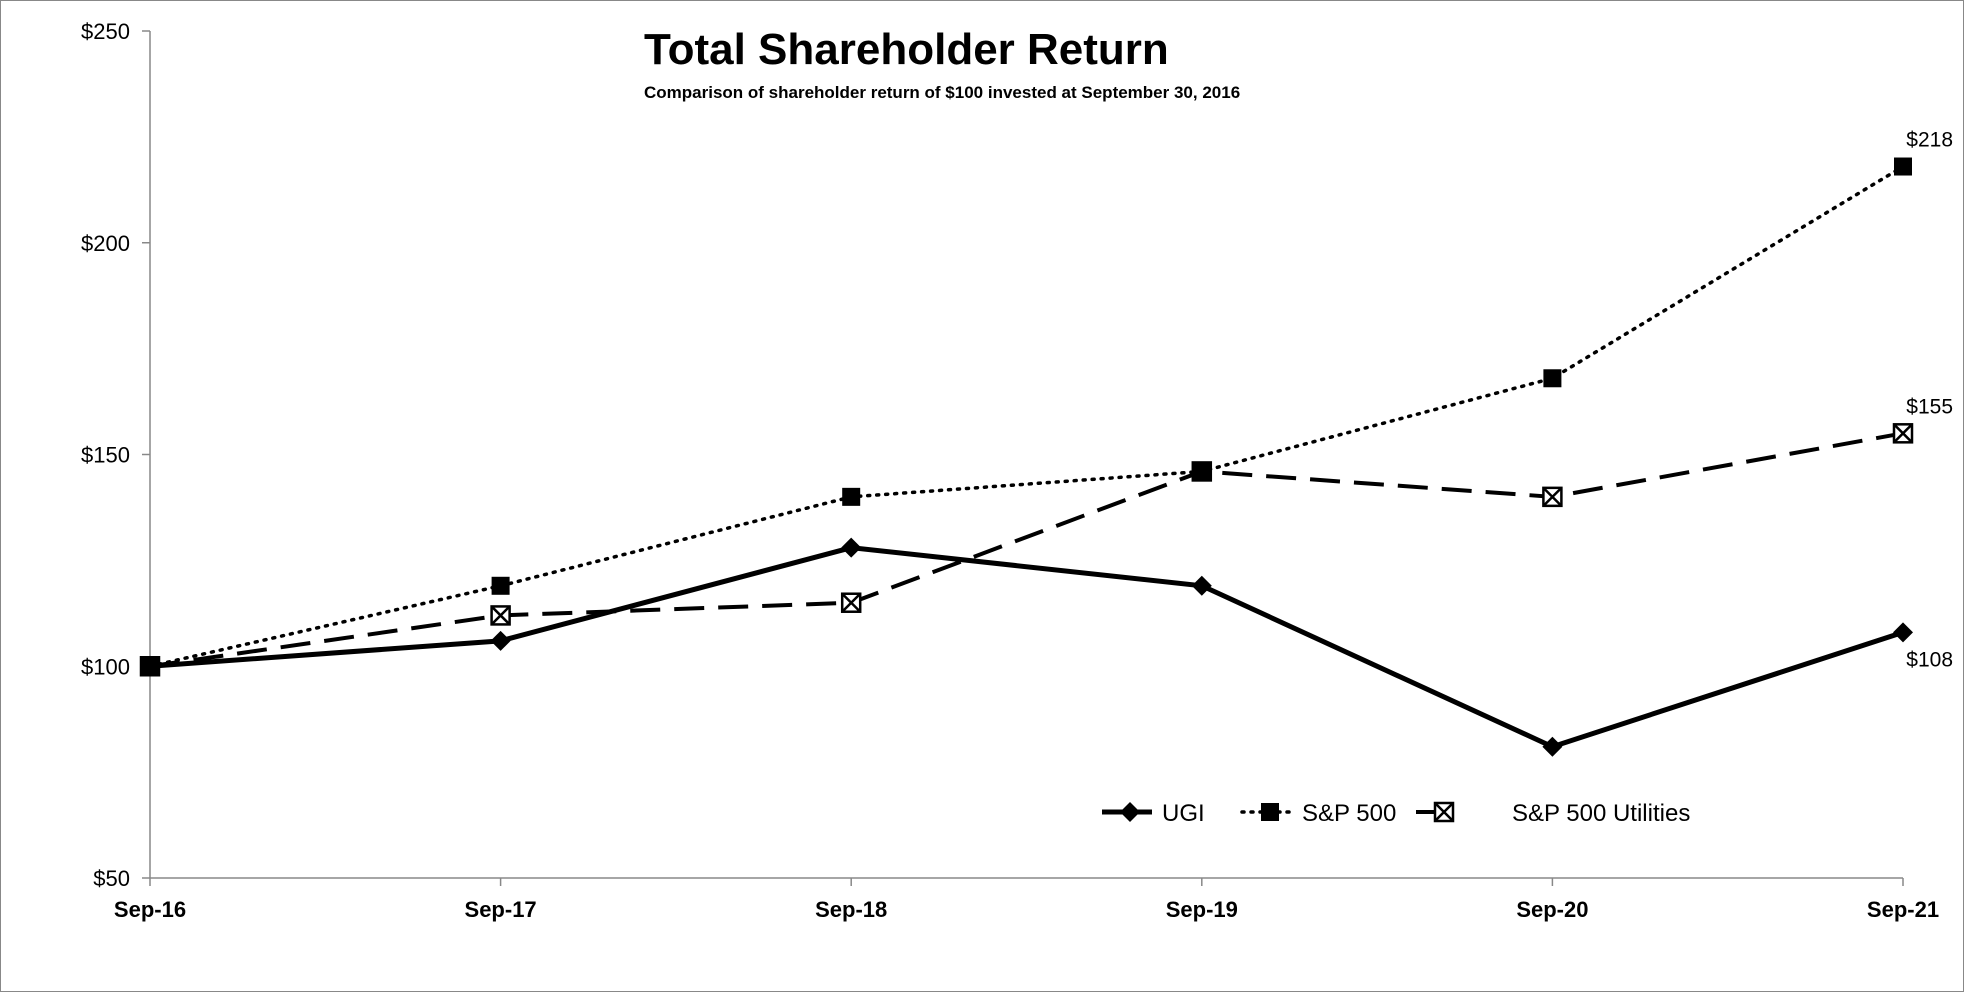 This screenshot has height=992, width=1964. Describe the element at coordinates (1929, 140) in the screenshot. I see `data-label: $218` at that location.